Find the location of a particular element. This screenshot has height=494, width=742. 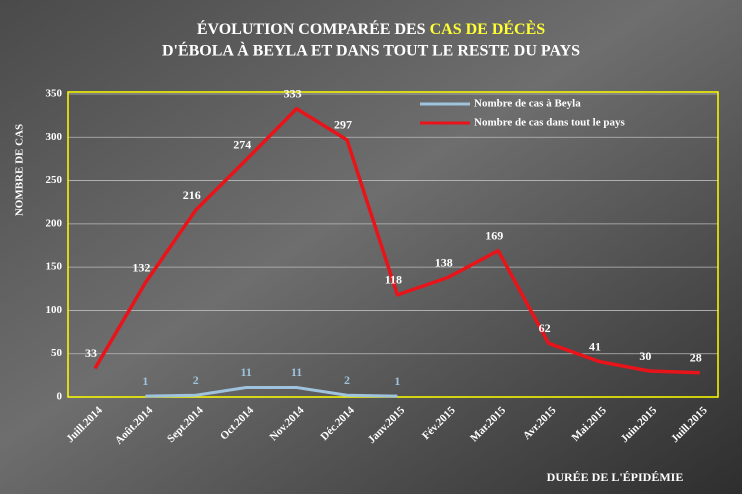

title-highlight: CAS DE DÉCÈS is located at coordinates (488, 28).